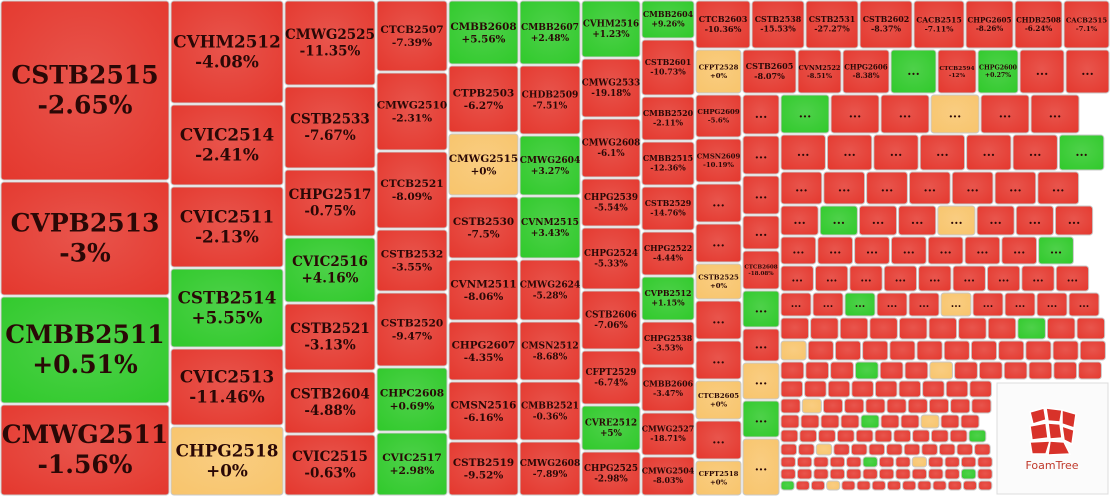 This screenshot has width=1110, height=496. Describe the element at coordinates (832, 29) in the screenshot. I see `tile-change: -27.27%` at that location.